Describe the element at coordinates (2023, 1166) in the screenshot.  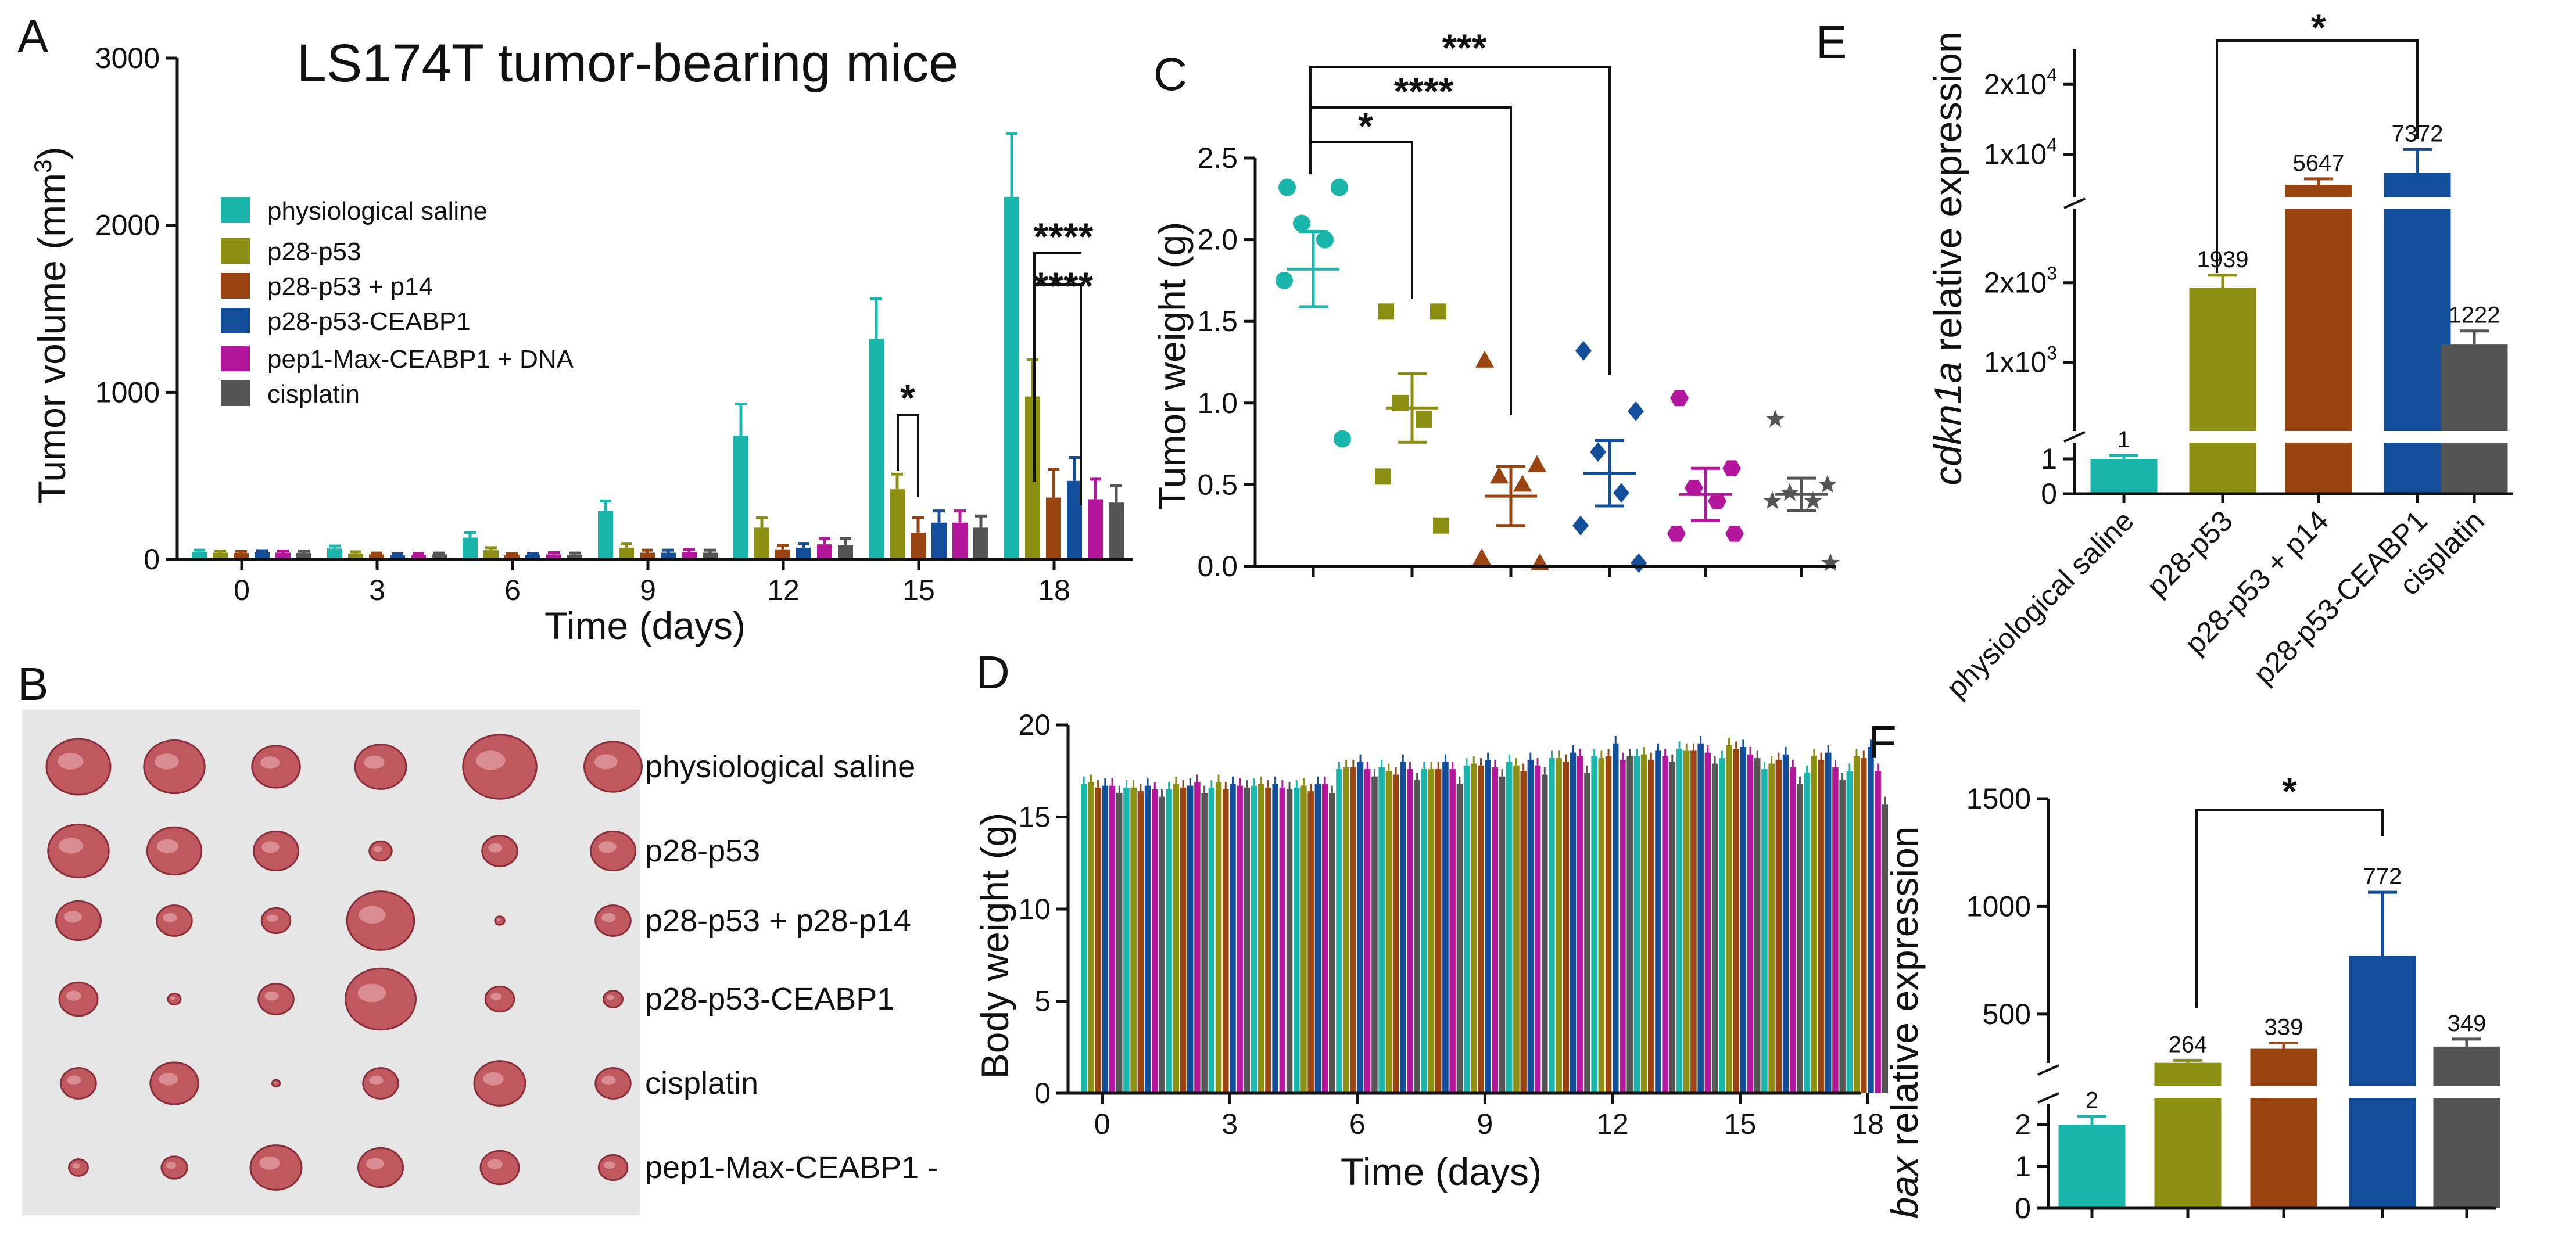
I see `chart-f-ytick-label: 1` at that location.